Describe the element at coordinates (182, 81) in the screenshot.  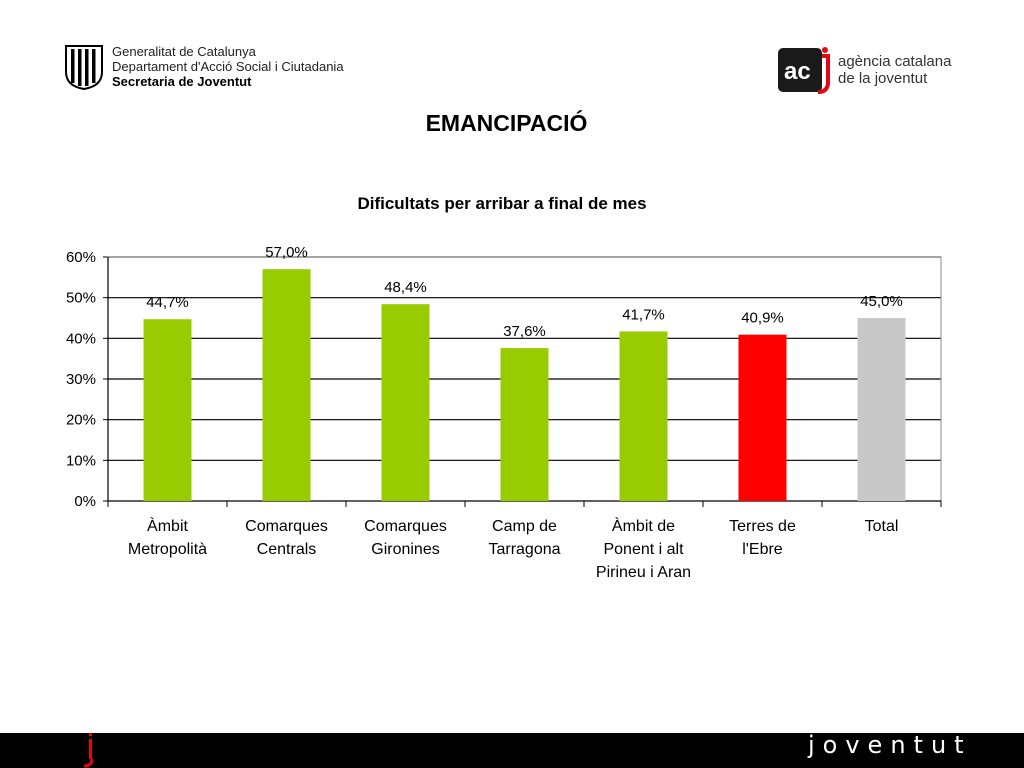
I see `gencat-line-3: Secretaria de Joventut` at that location.